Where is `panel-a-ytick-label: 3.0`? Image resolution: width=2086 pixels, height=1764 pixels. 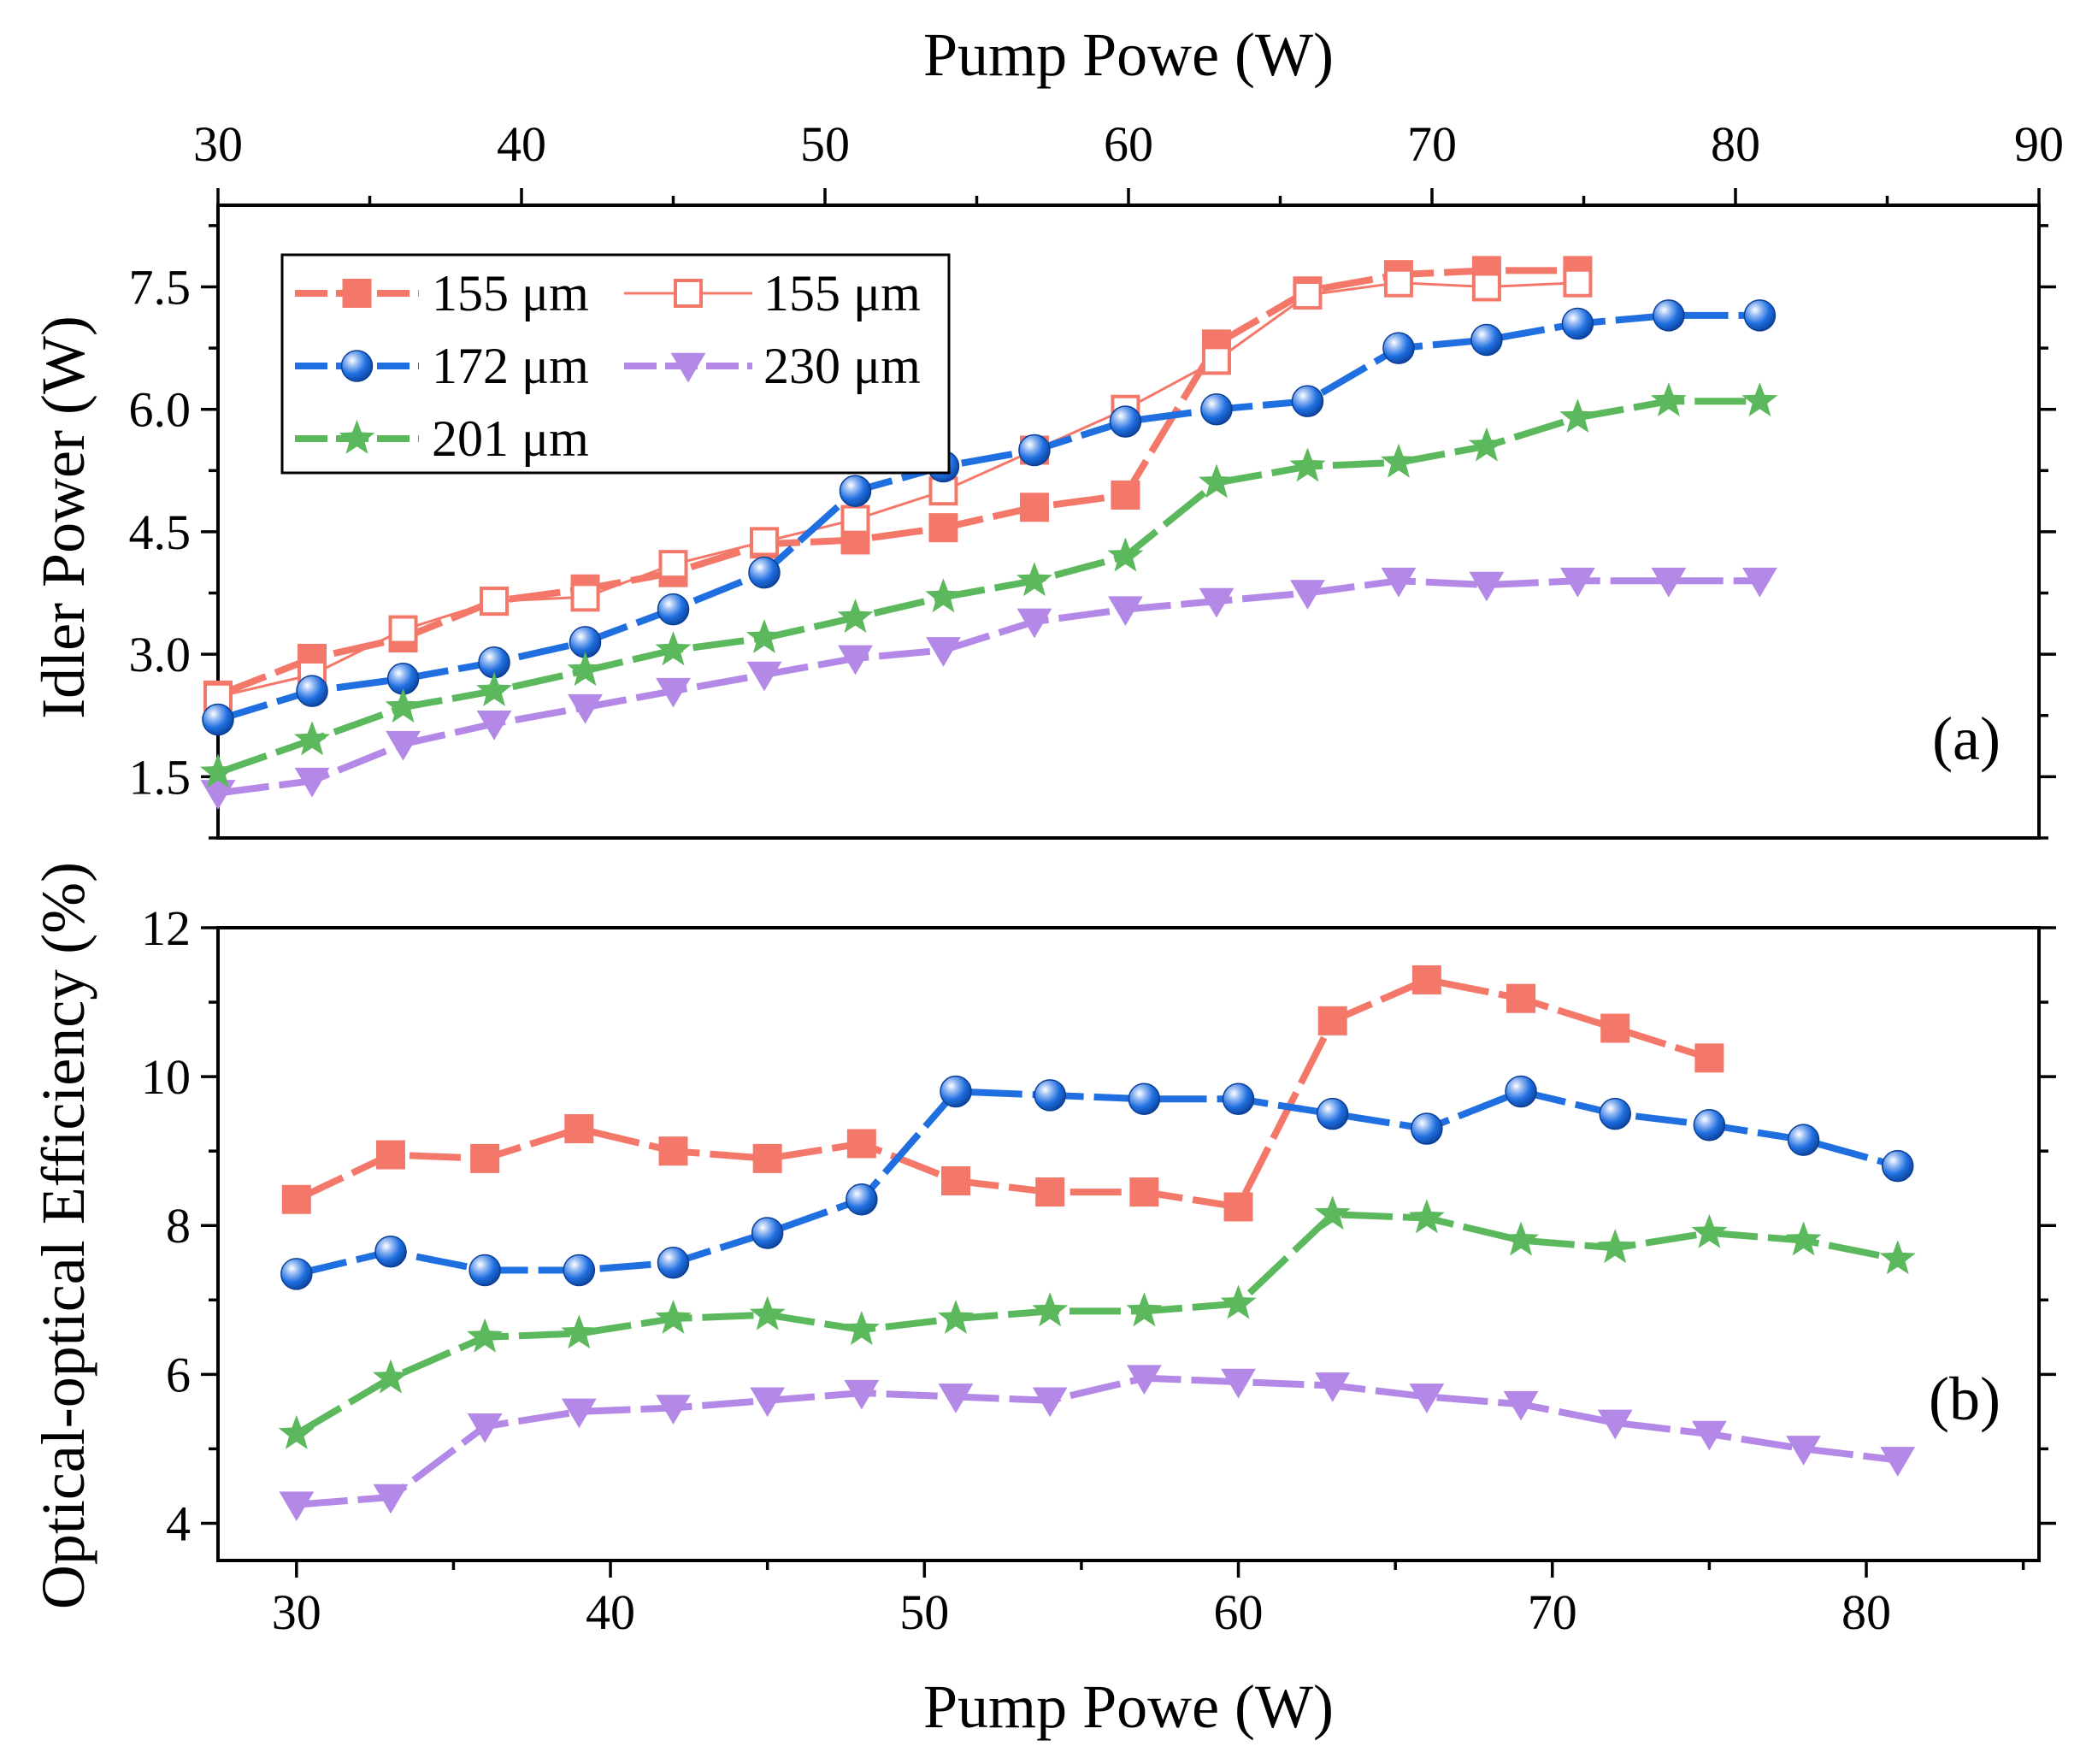
panel-a-ytick-label: 3.0 is located at coordinates (160, 655).